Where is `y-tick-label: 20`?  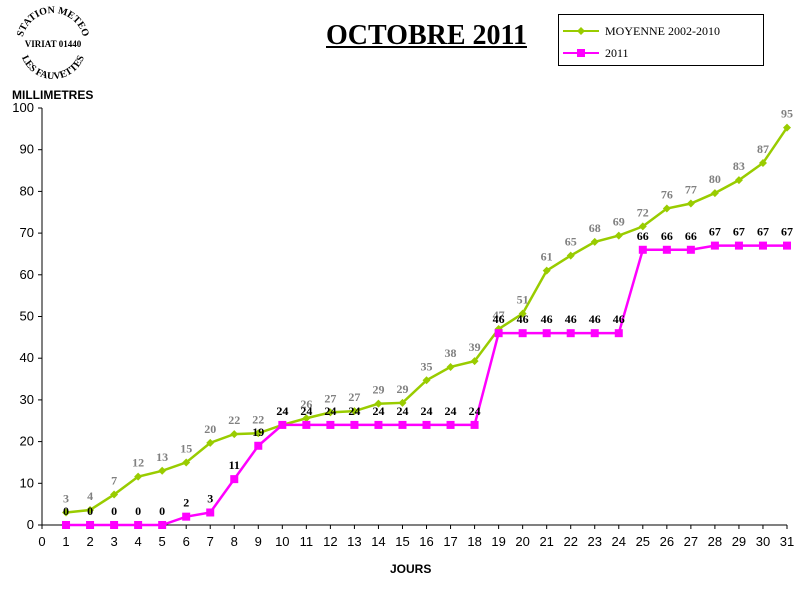
y-tick-label: 20 is located at coordinates (27, 441).